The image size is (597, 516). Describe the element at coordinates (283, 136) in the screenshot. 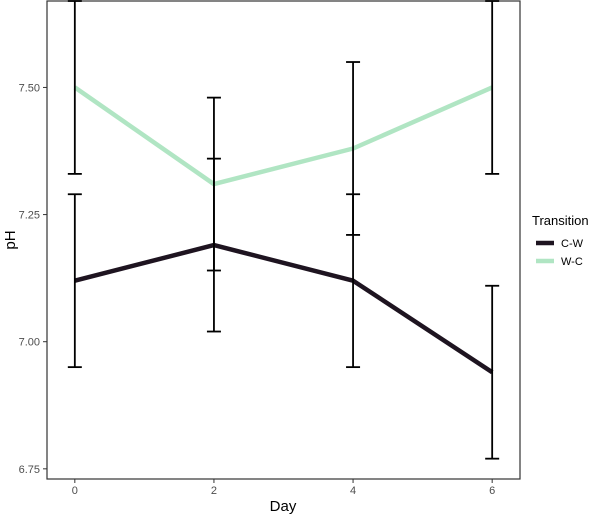

I see `series-line-w-c` at that location.